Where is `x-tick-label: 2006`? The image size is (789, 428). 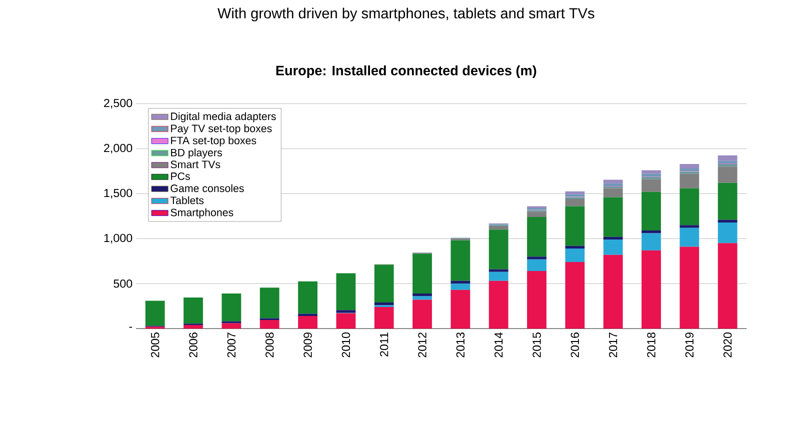
x-tick-label: 2006 is located at coordinates (193, 345).